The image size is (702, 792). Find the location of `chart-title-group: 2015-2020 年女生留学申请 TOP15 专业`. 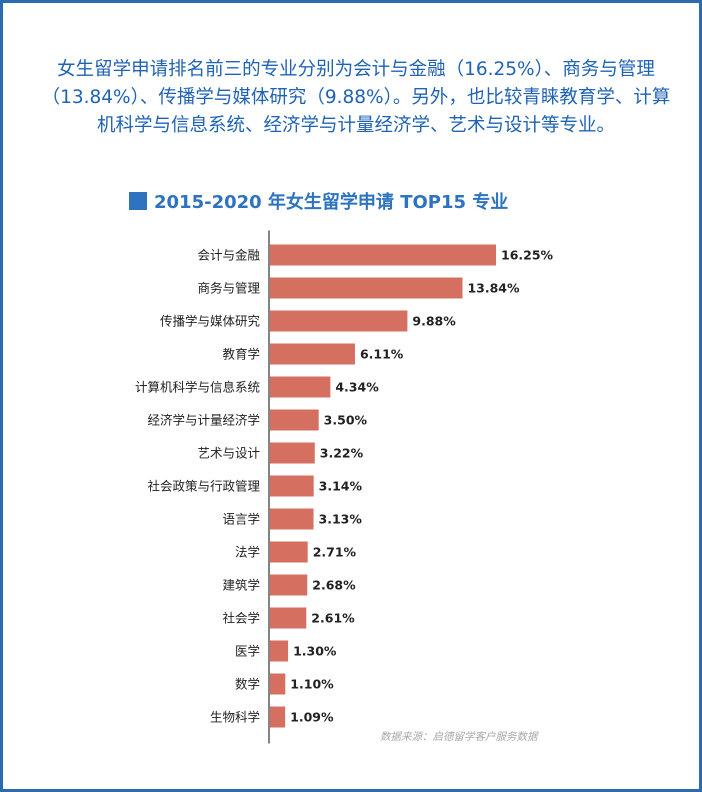

chart-title-group: 2015-2020 年女生留学申请 TOP15 专业 is located at coordinates (319, 201).